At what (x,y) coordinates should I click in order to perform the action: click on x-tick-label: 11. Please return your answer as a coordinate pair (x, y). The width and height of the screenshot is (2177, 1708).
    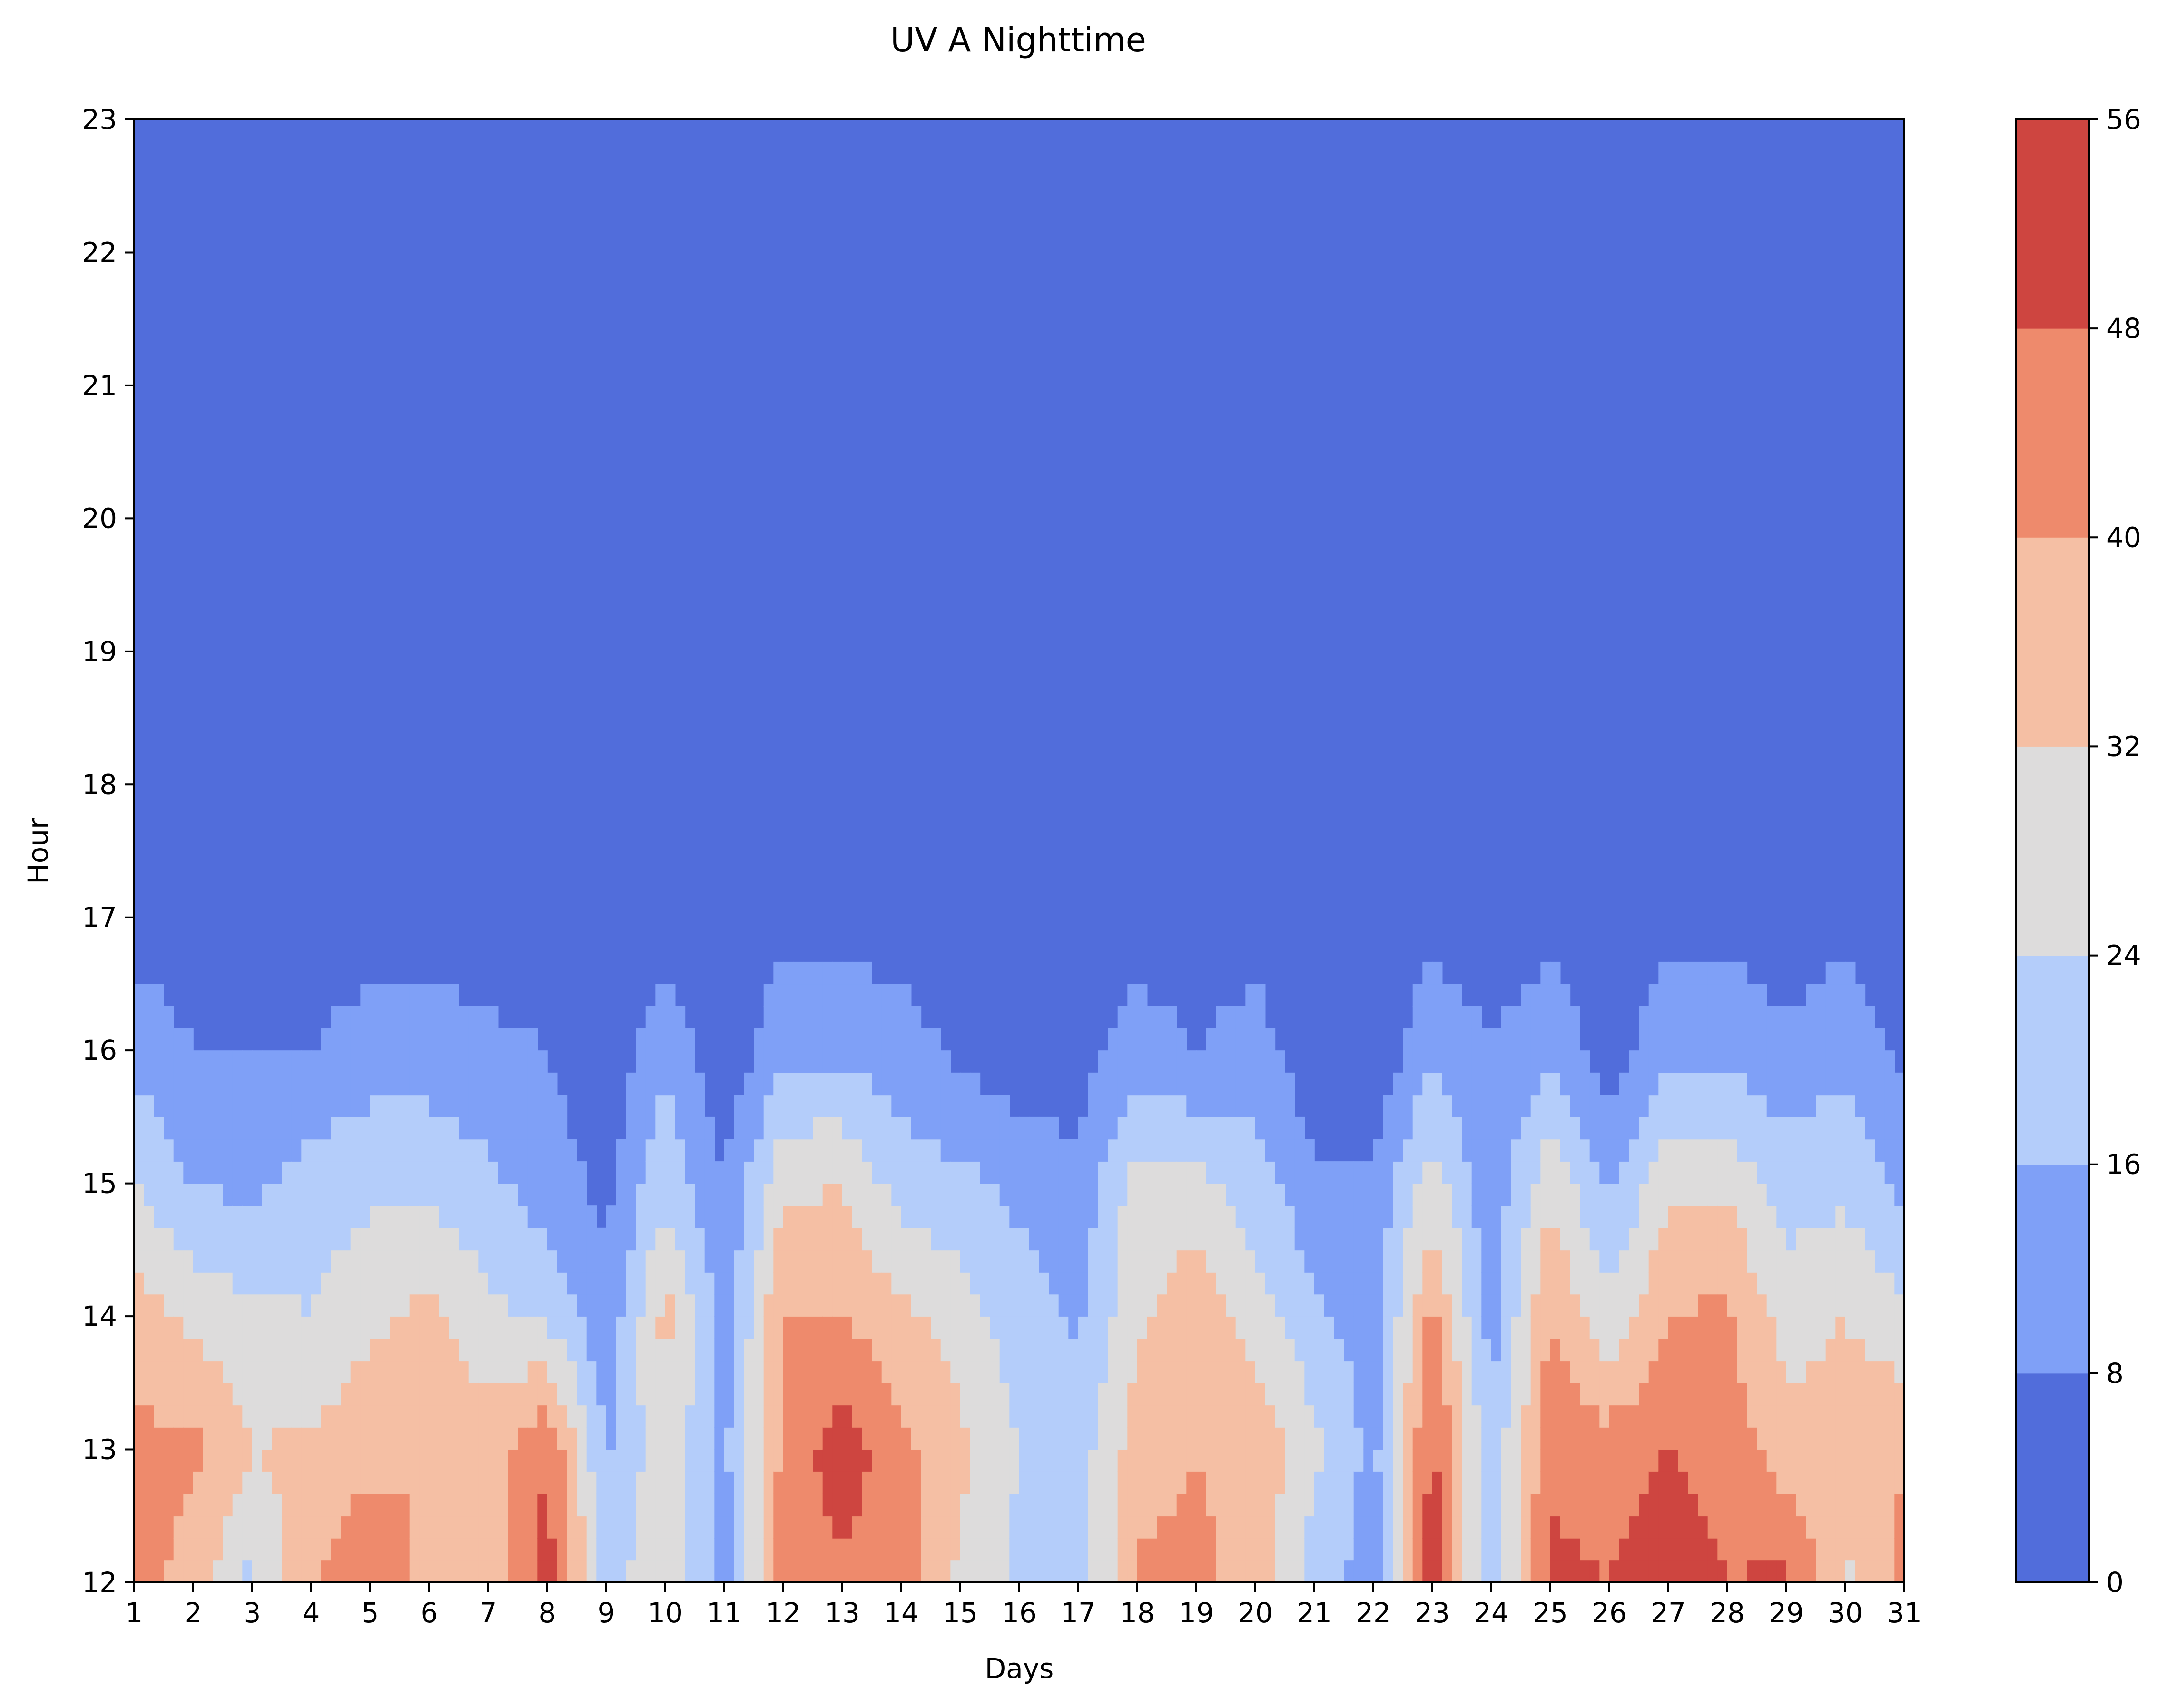
    Looking at the image, I should click on (724, 1613).